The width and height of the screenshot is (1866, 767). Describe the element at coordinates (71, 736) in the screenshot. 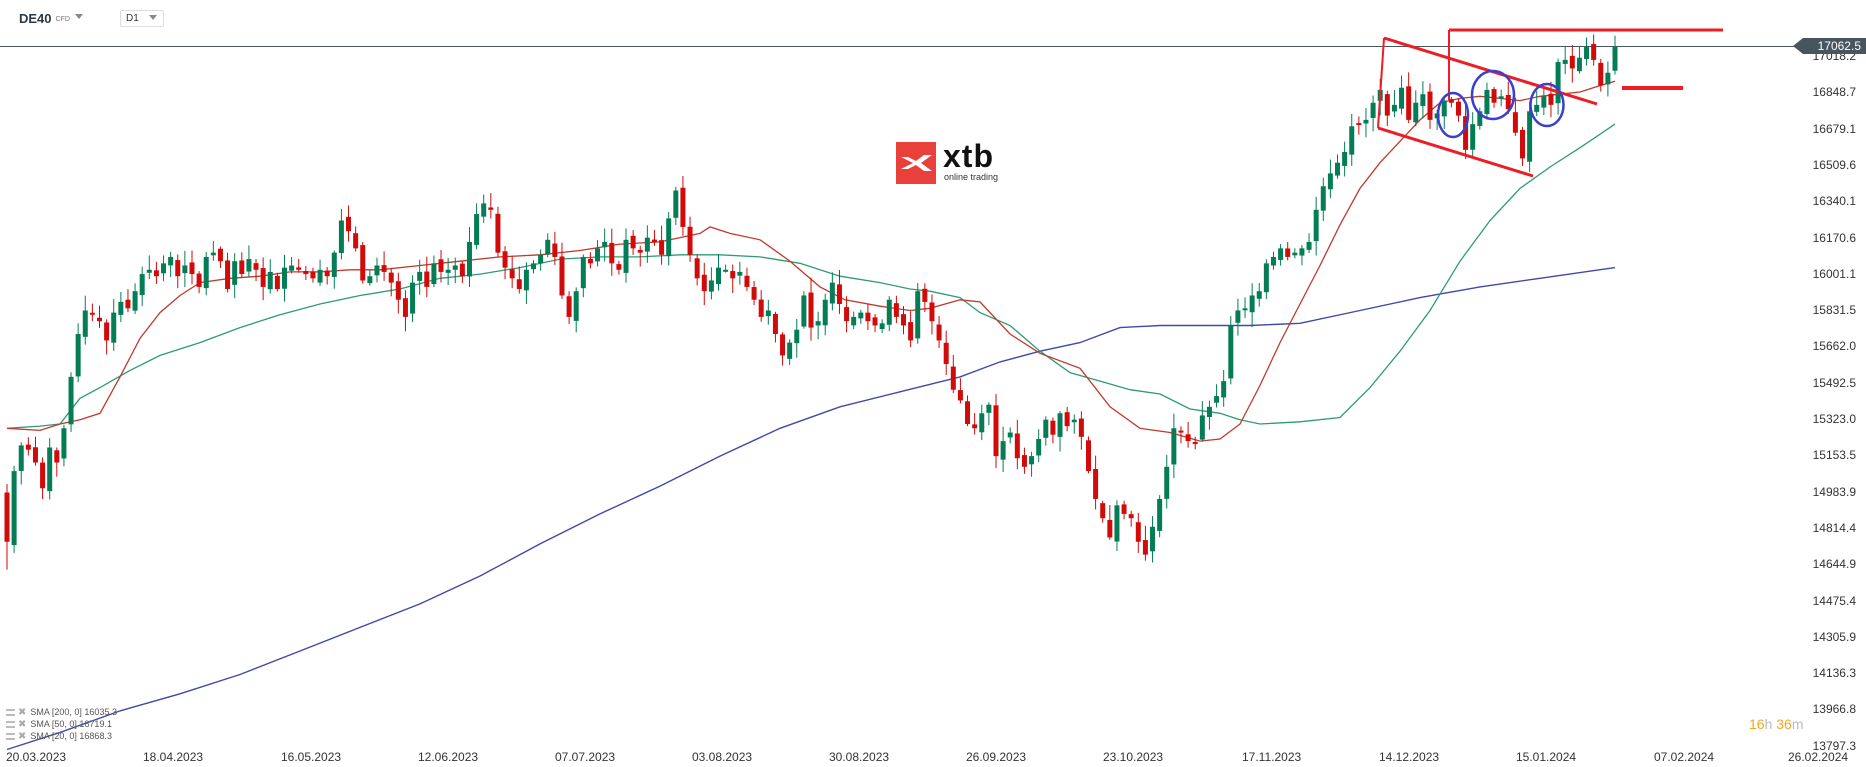

I see `legend-label: SMA [20, 0] 16868.3` at that location.